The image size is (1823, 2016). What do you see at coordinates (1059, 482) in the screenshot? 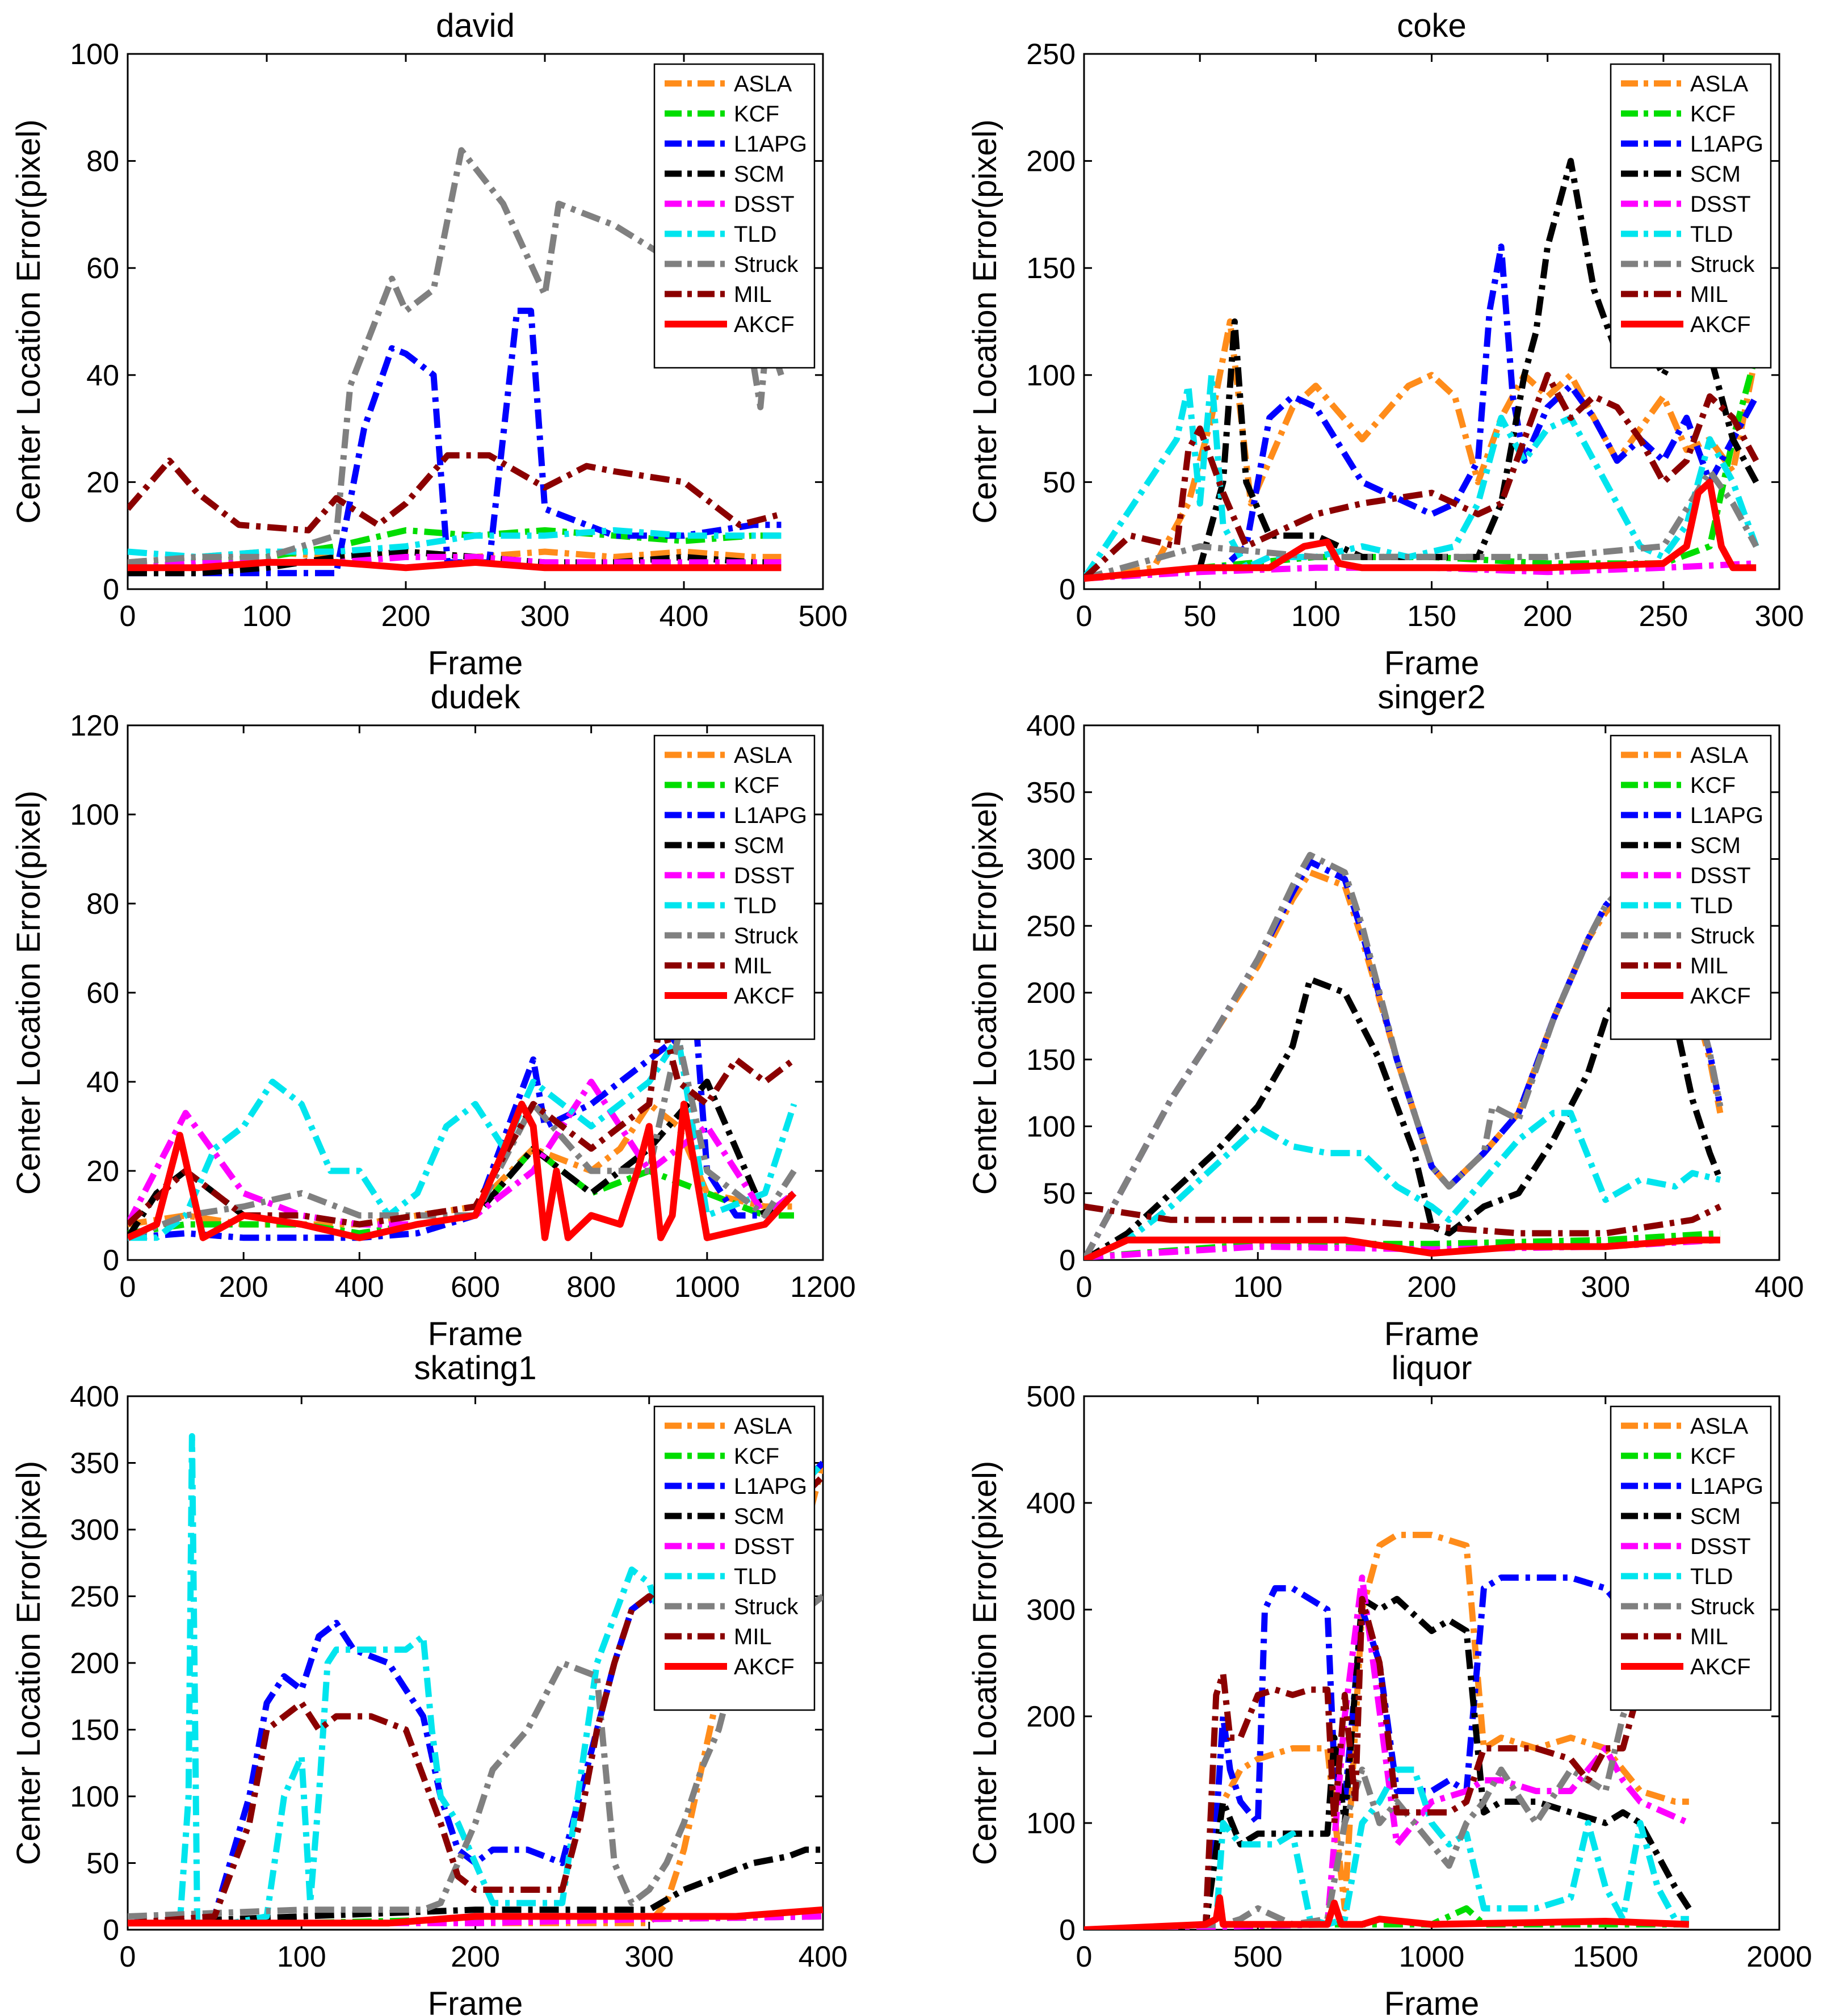
I see `y-tick-label: 50` at bounding box center [1059, 482].